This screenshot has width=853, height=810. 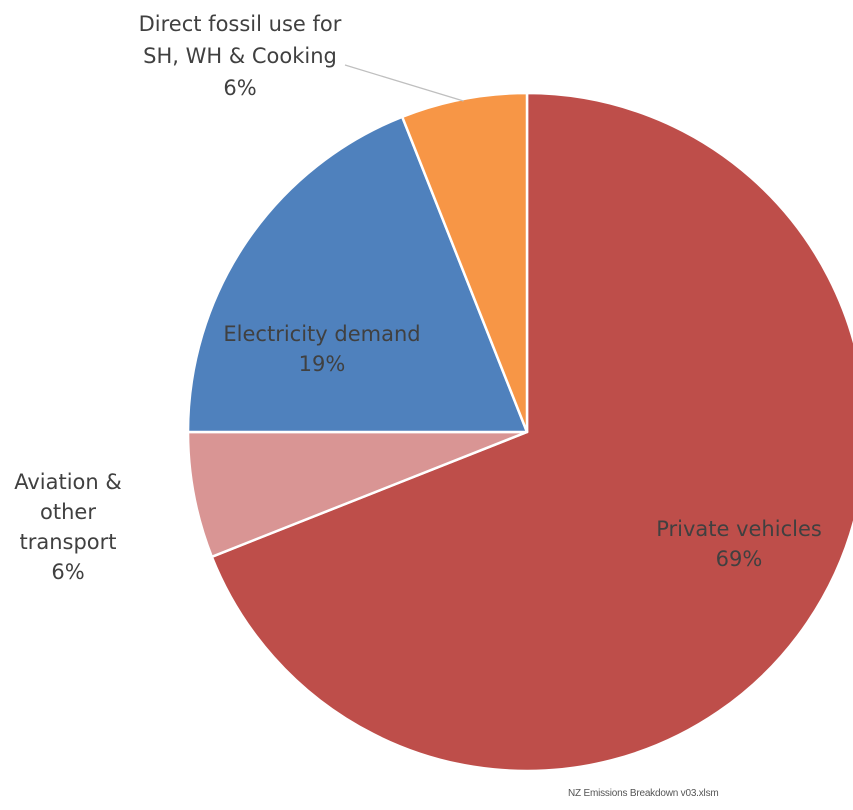 I want to click on source-file-label: NZ Emissions Breakdown v03.xlsm, so click(x=643, y=793).